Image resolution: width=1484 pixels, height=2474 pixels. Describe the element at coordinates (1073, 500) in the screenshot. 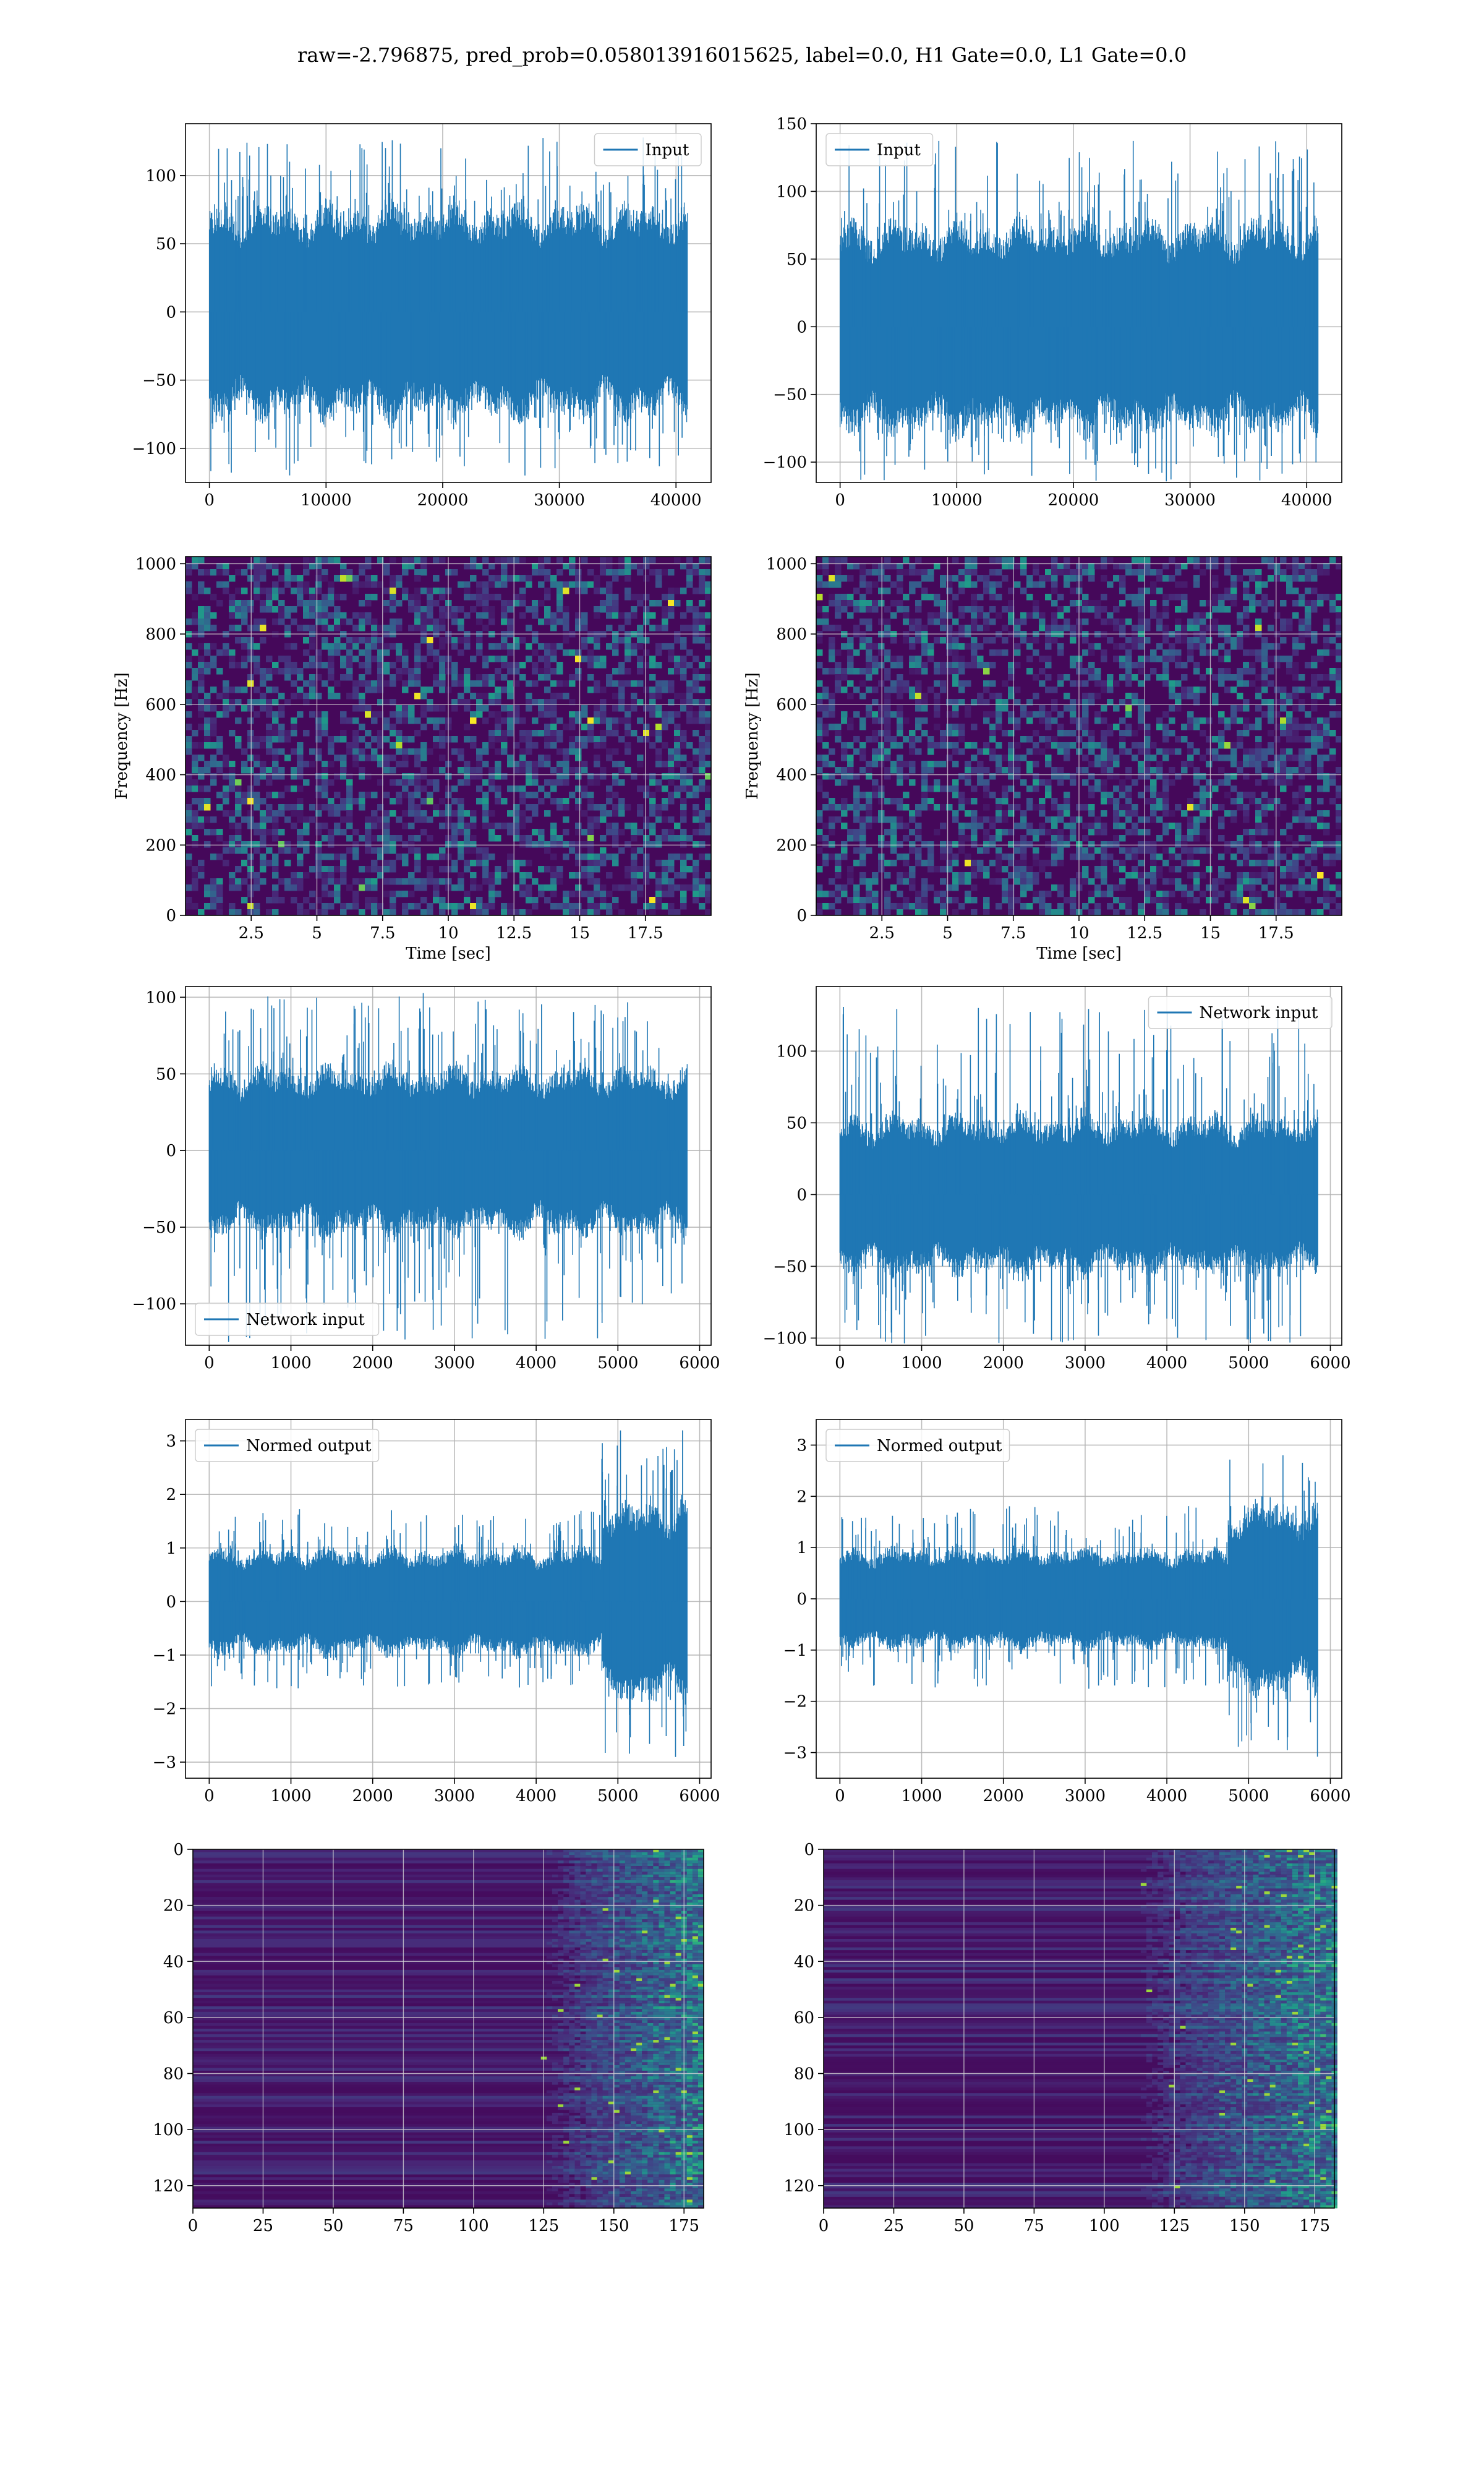

I see `x-tick-label: 20000` at that location.